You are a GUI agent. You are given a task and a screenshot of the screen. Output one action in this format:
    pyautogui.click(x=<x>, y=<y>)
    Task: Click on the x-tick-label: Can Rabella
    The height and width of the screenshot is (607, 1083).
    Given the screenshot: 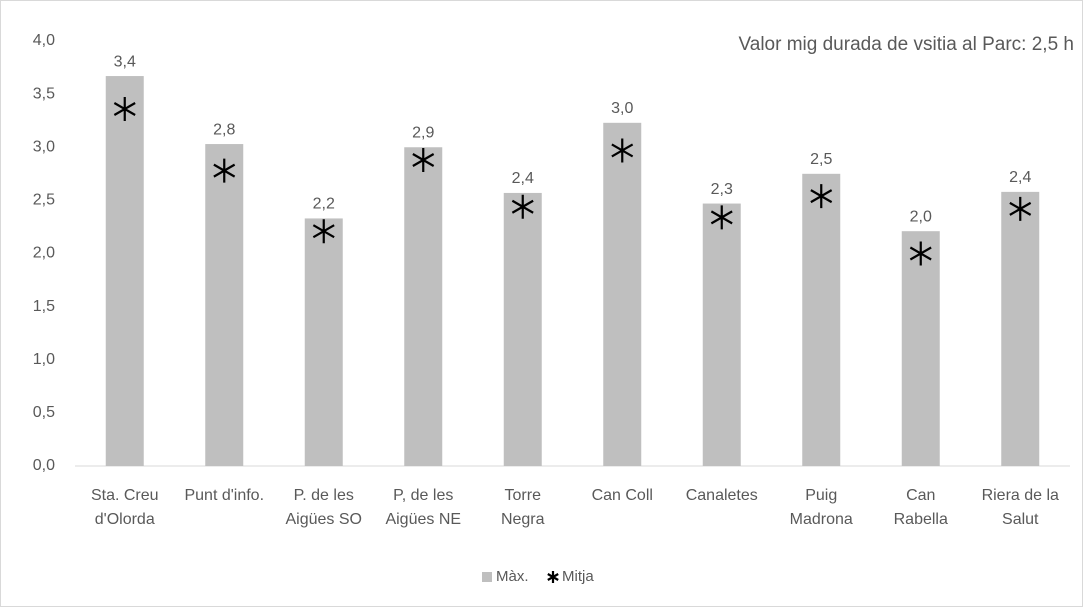 What is the action you would take?
    pyautogui.click(x=920, y=507)
    